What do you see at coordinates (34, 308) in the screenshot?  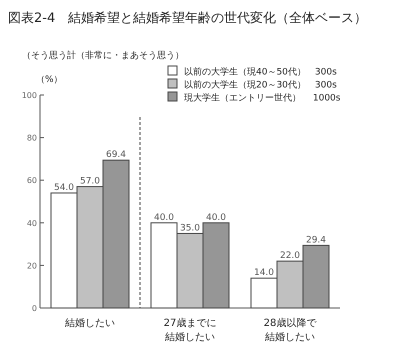 I see `y-tick-label: 0` at bounding box center [34, 308].